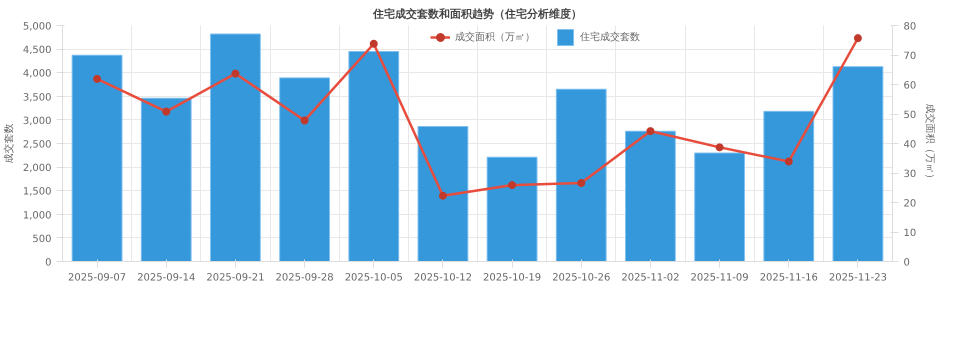 Image resolution: width=960 pixels, height=347 pixels. I want to click on x-tick-label: 2025-11-02, so click(650, 278).